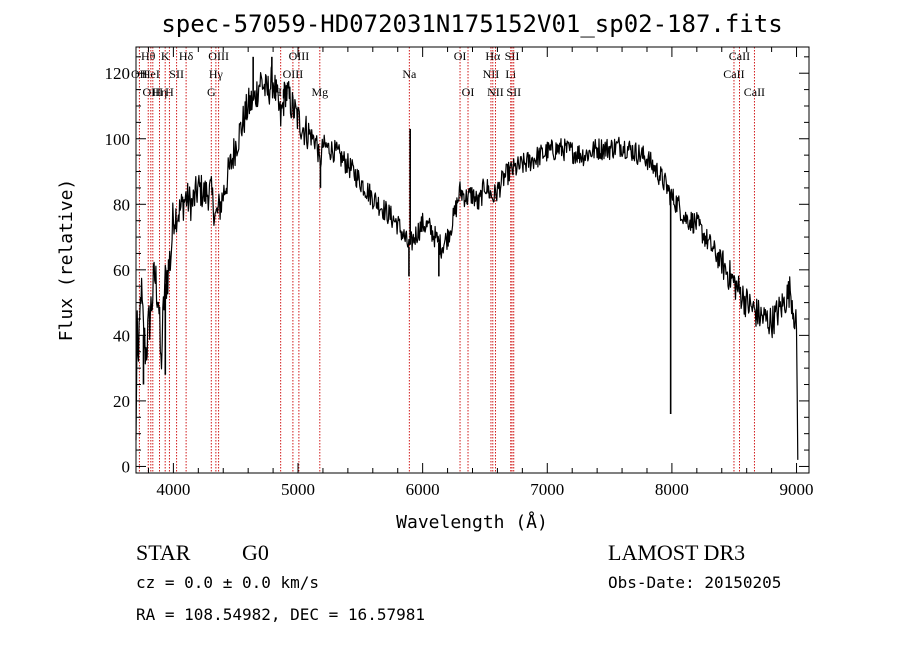 The width and height of the screenshot is (900, 649). I want to click on y-tick-label: 40, so click(121, 335).